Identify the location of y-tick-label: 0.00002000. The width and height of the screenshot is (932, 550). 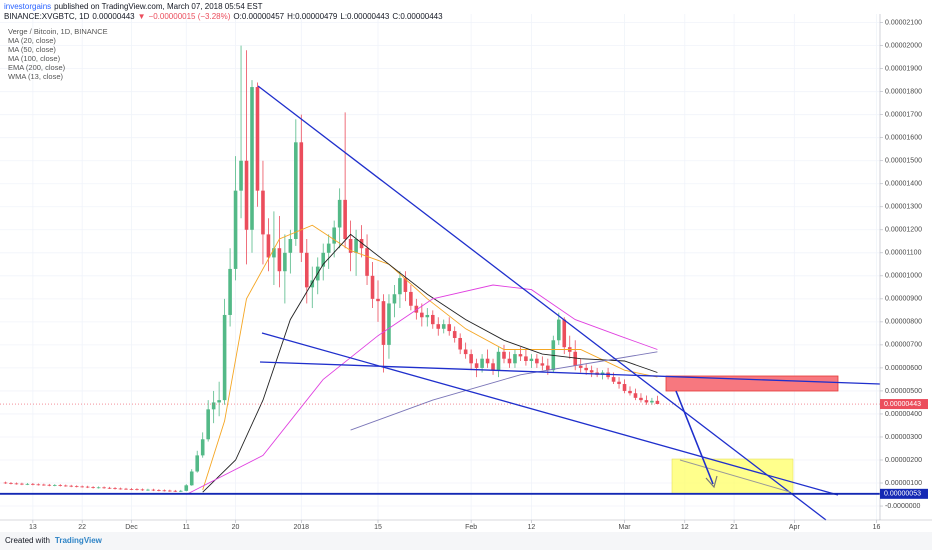
(903, 45).